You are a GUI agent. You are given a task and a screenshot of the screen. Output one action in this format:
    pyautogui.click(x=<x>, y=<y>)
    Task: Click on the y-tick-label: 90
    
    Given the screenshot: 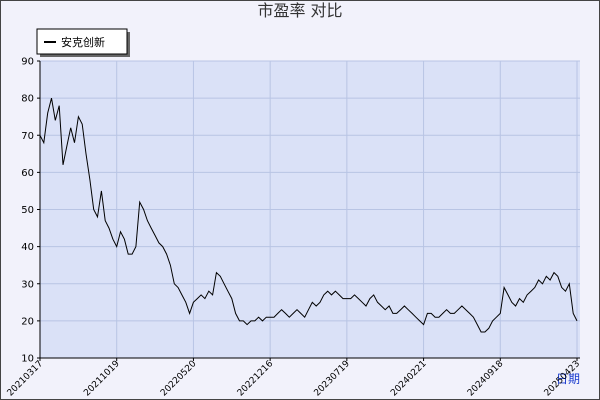 What is the action you would take?
    pyautogui.click(x=27, y=62)
    